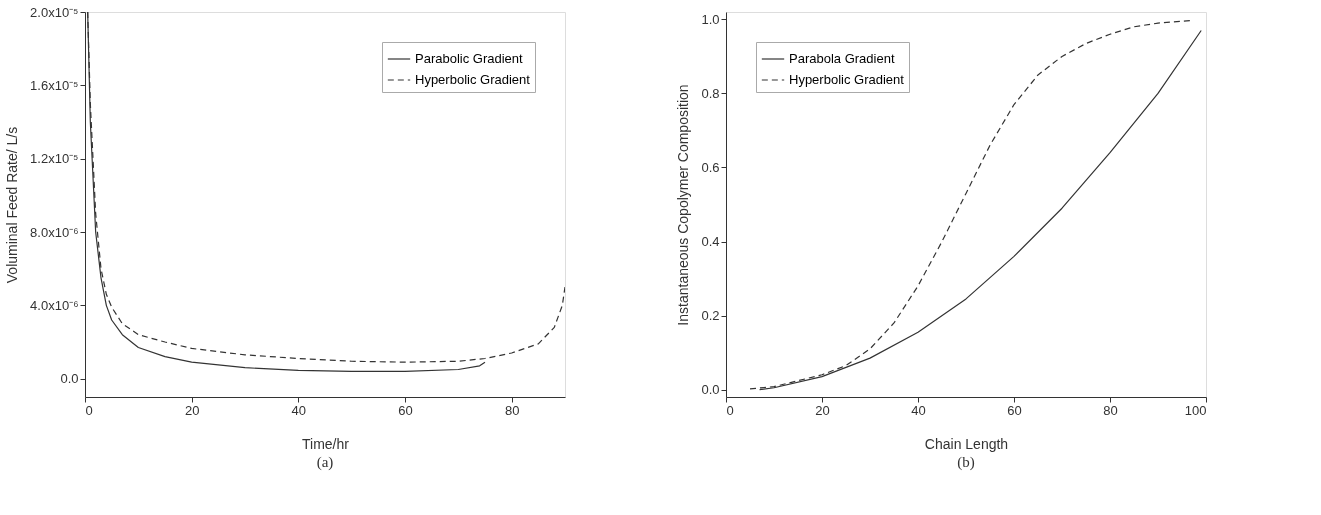  Describe the element at coordinates (710, 167) in the screenshot. I see `y-tick-label: 0.6` at that location.